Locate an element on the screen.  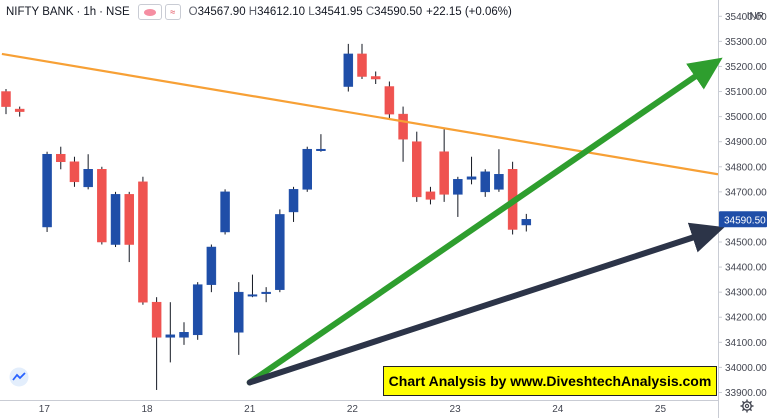
change-readout: +22.15 (+0.06%) is located at coordinates (469, 12).